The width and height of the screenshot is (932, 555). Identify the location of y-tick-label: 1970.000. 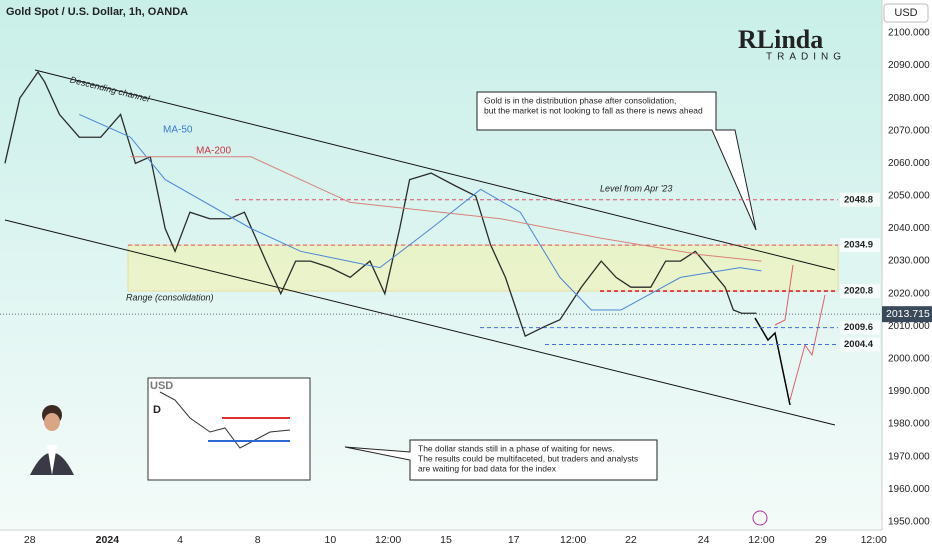
(909, 456).